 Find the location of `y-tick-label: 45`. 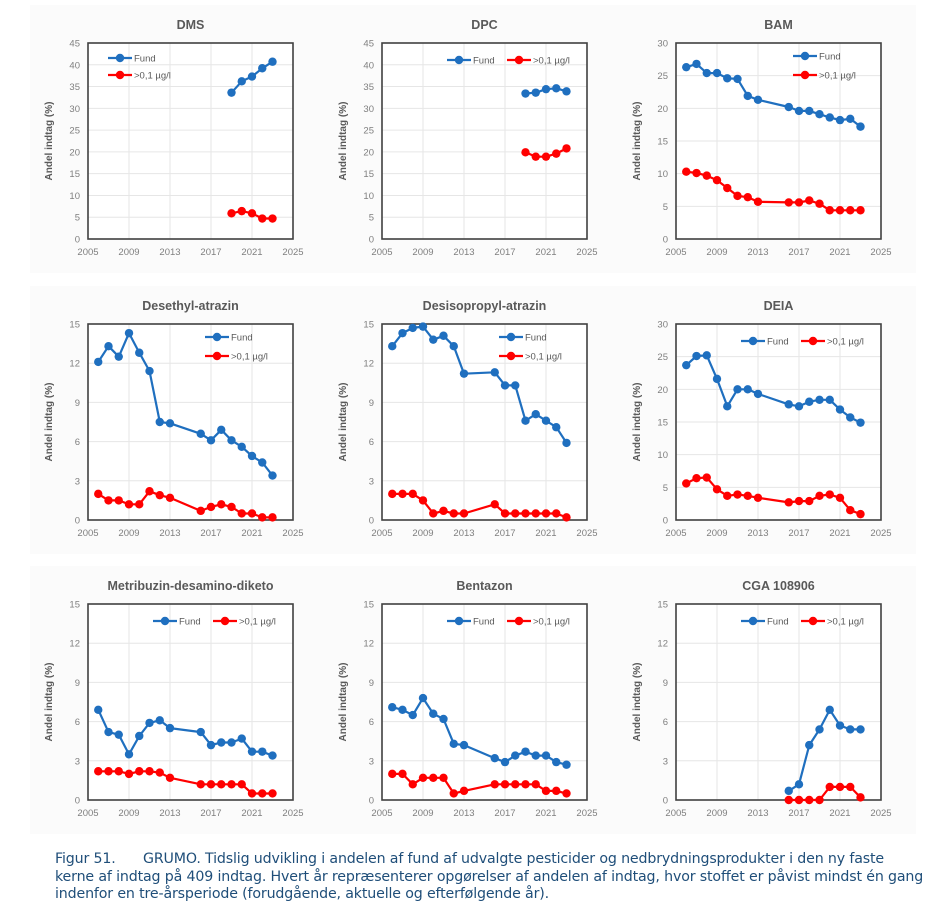

y-tick-label: 45 is located at coordinates (74, 44).